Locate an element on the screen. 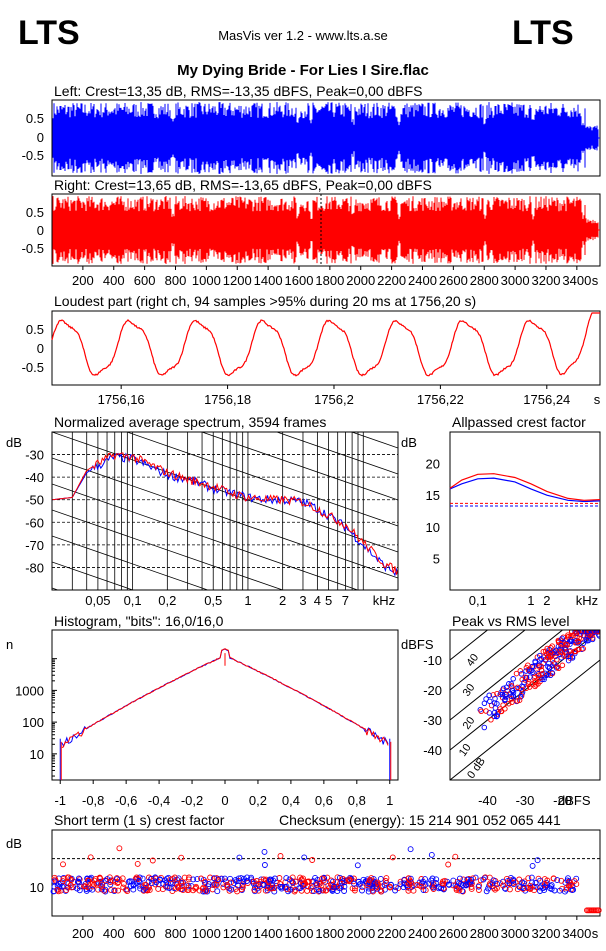  short-term-frame is located at coordinates (326, 873).